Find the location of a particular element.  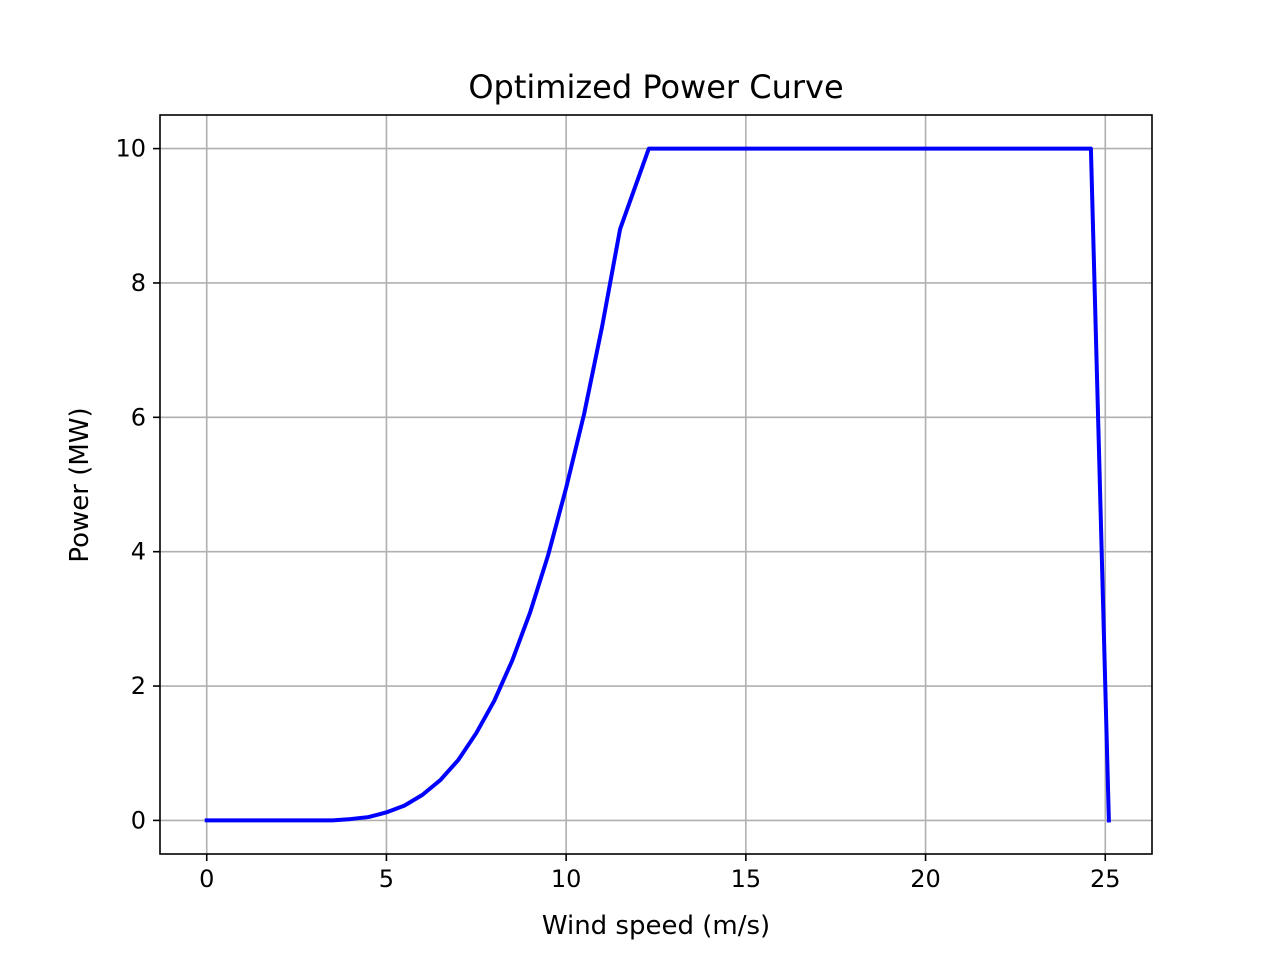

x-tick-label: 10 is located at coordinates (566, 879).